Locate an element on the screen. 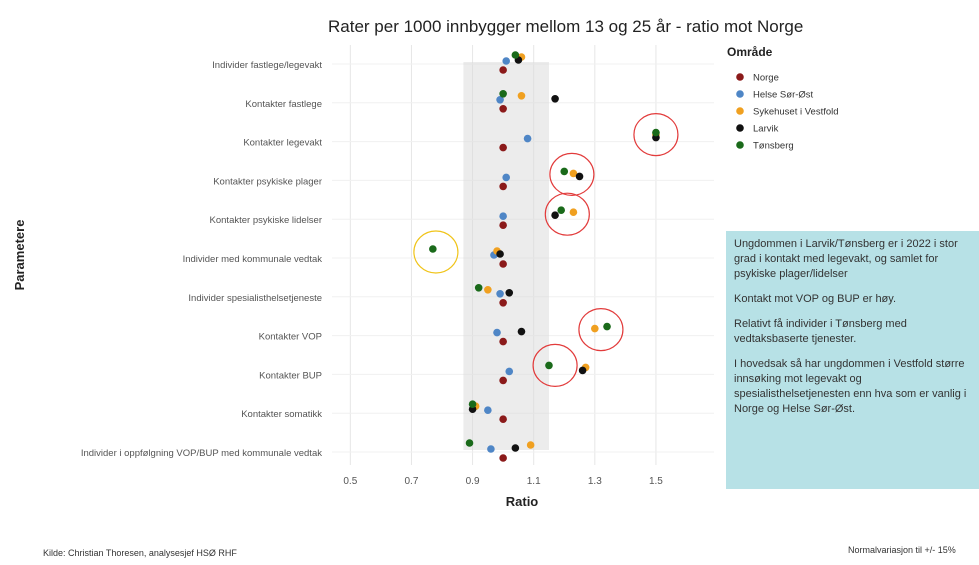 This screenshot has height=565, width=979. y-axis-title: Parametere is located at coordinates (19, 255).